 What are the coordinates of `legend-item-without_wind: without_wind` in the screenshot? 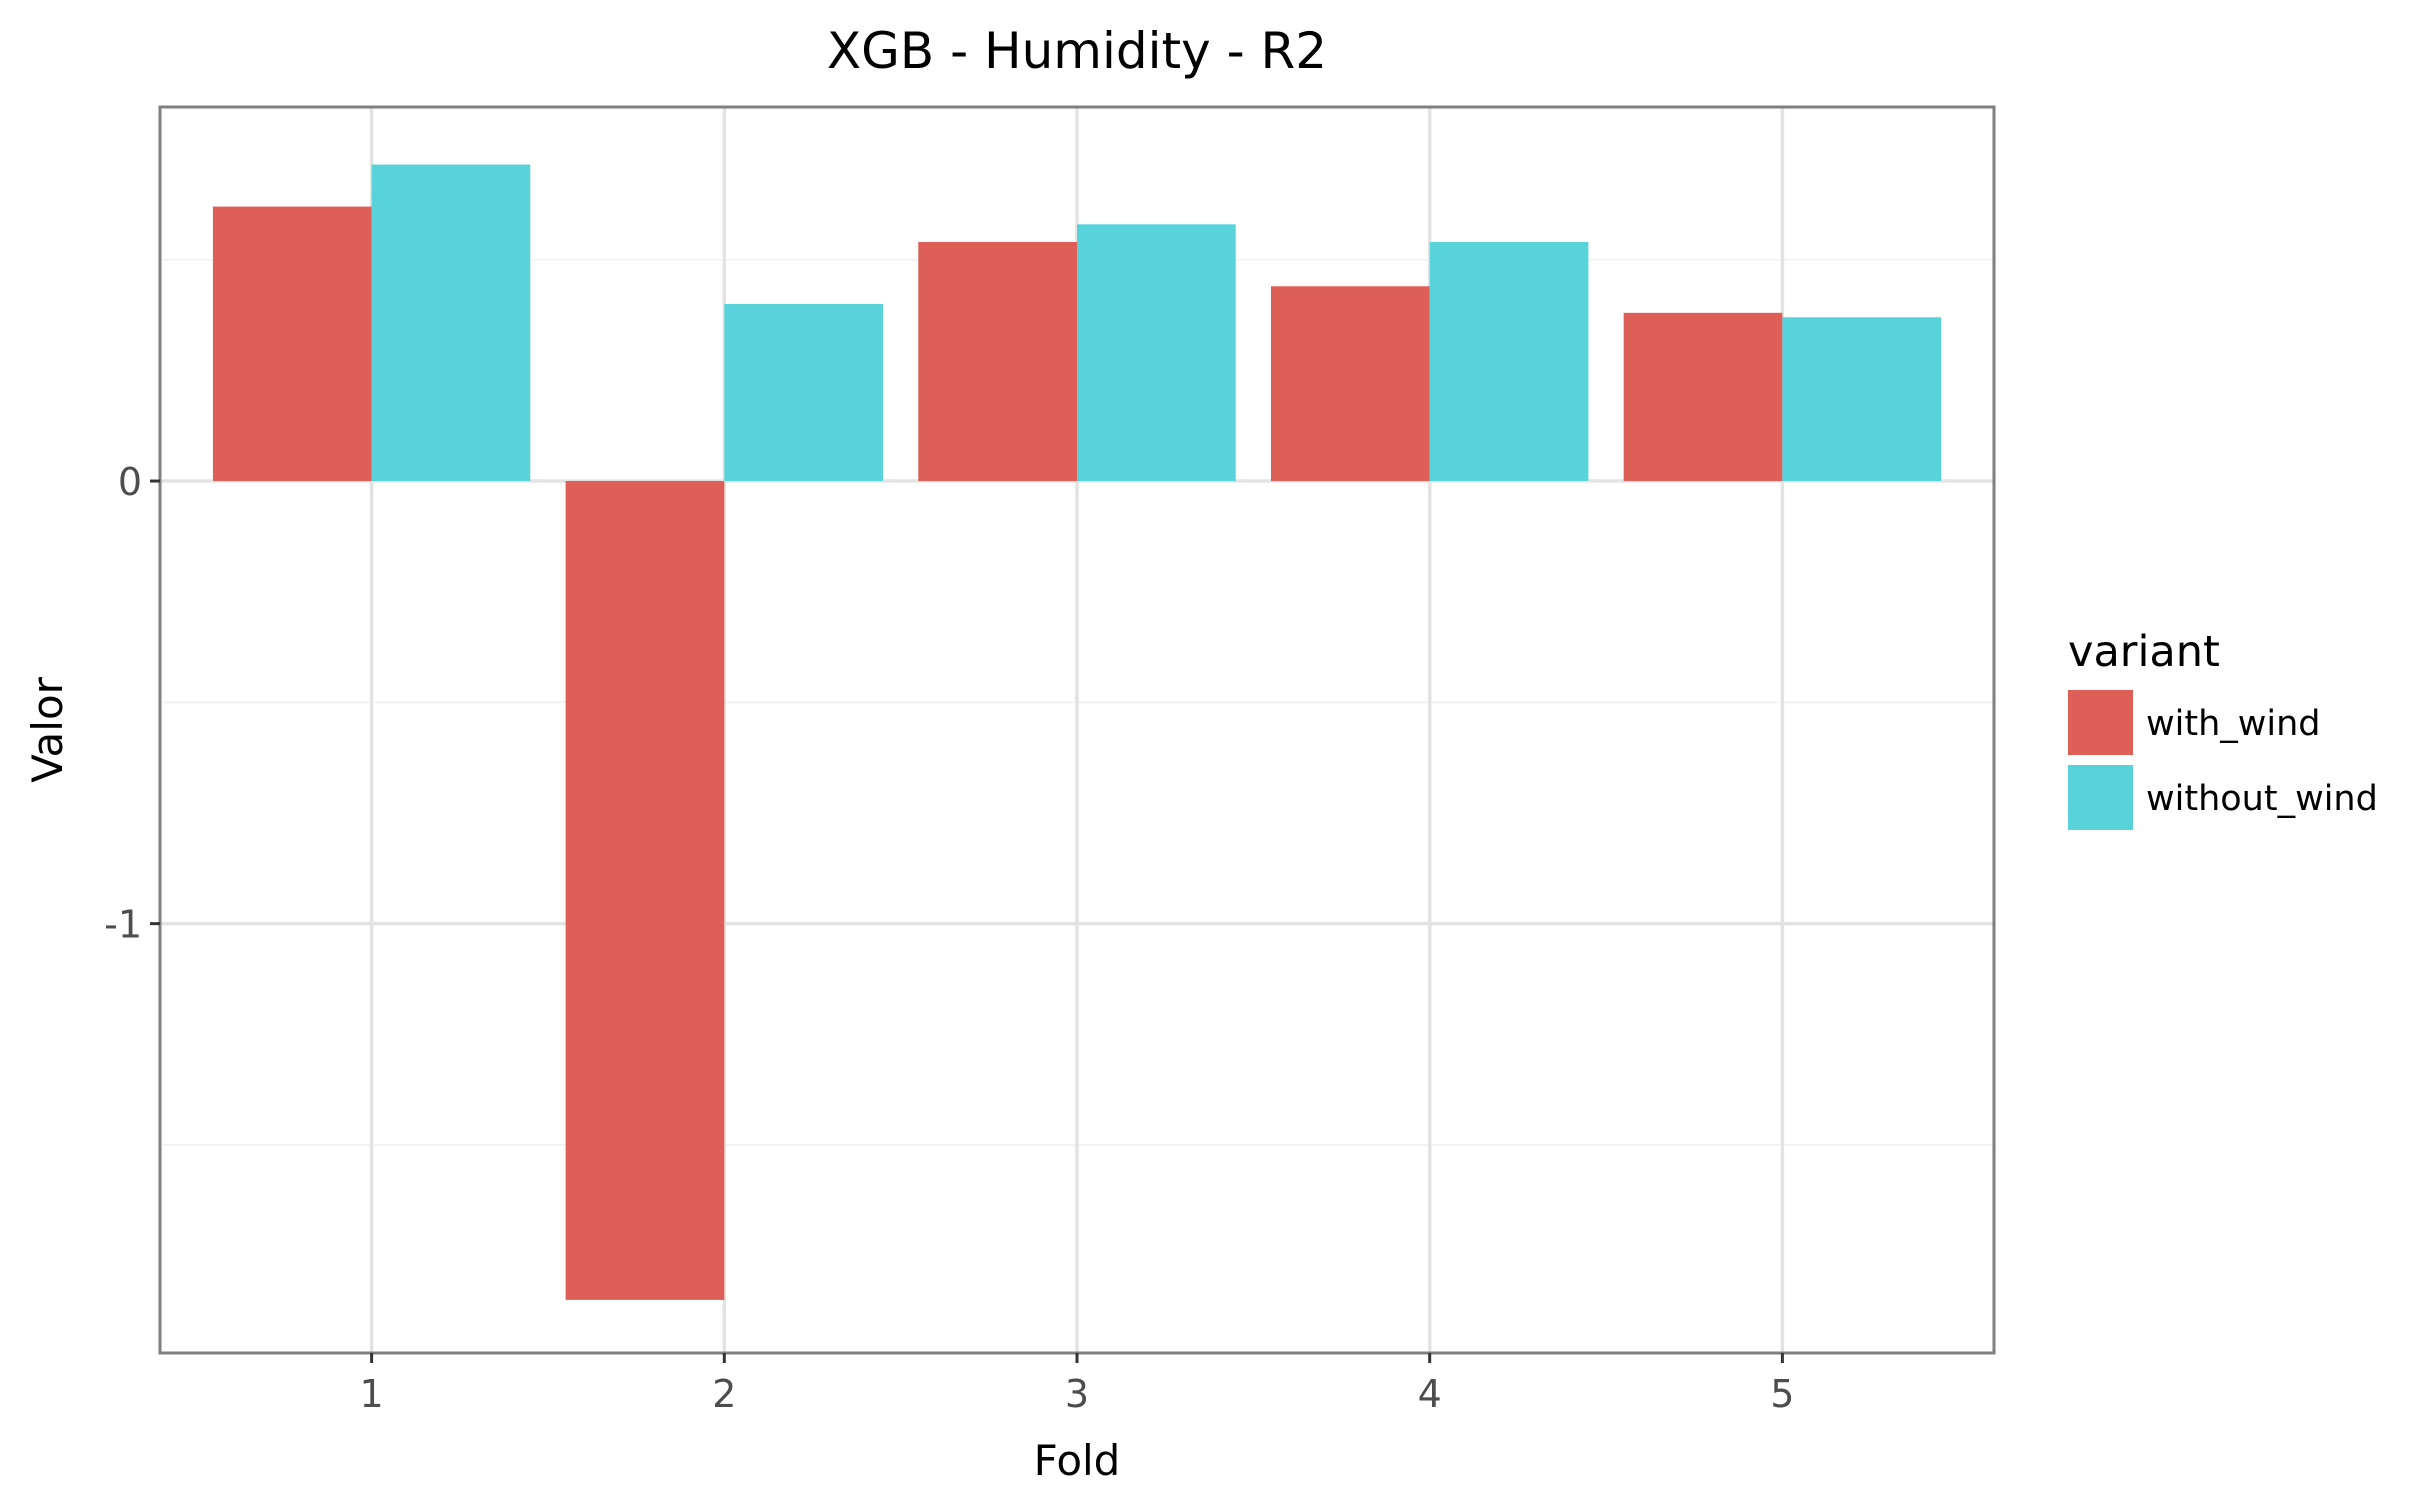 It's located at (2223, 797).